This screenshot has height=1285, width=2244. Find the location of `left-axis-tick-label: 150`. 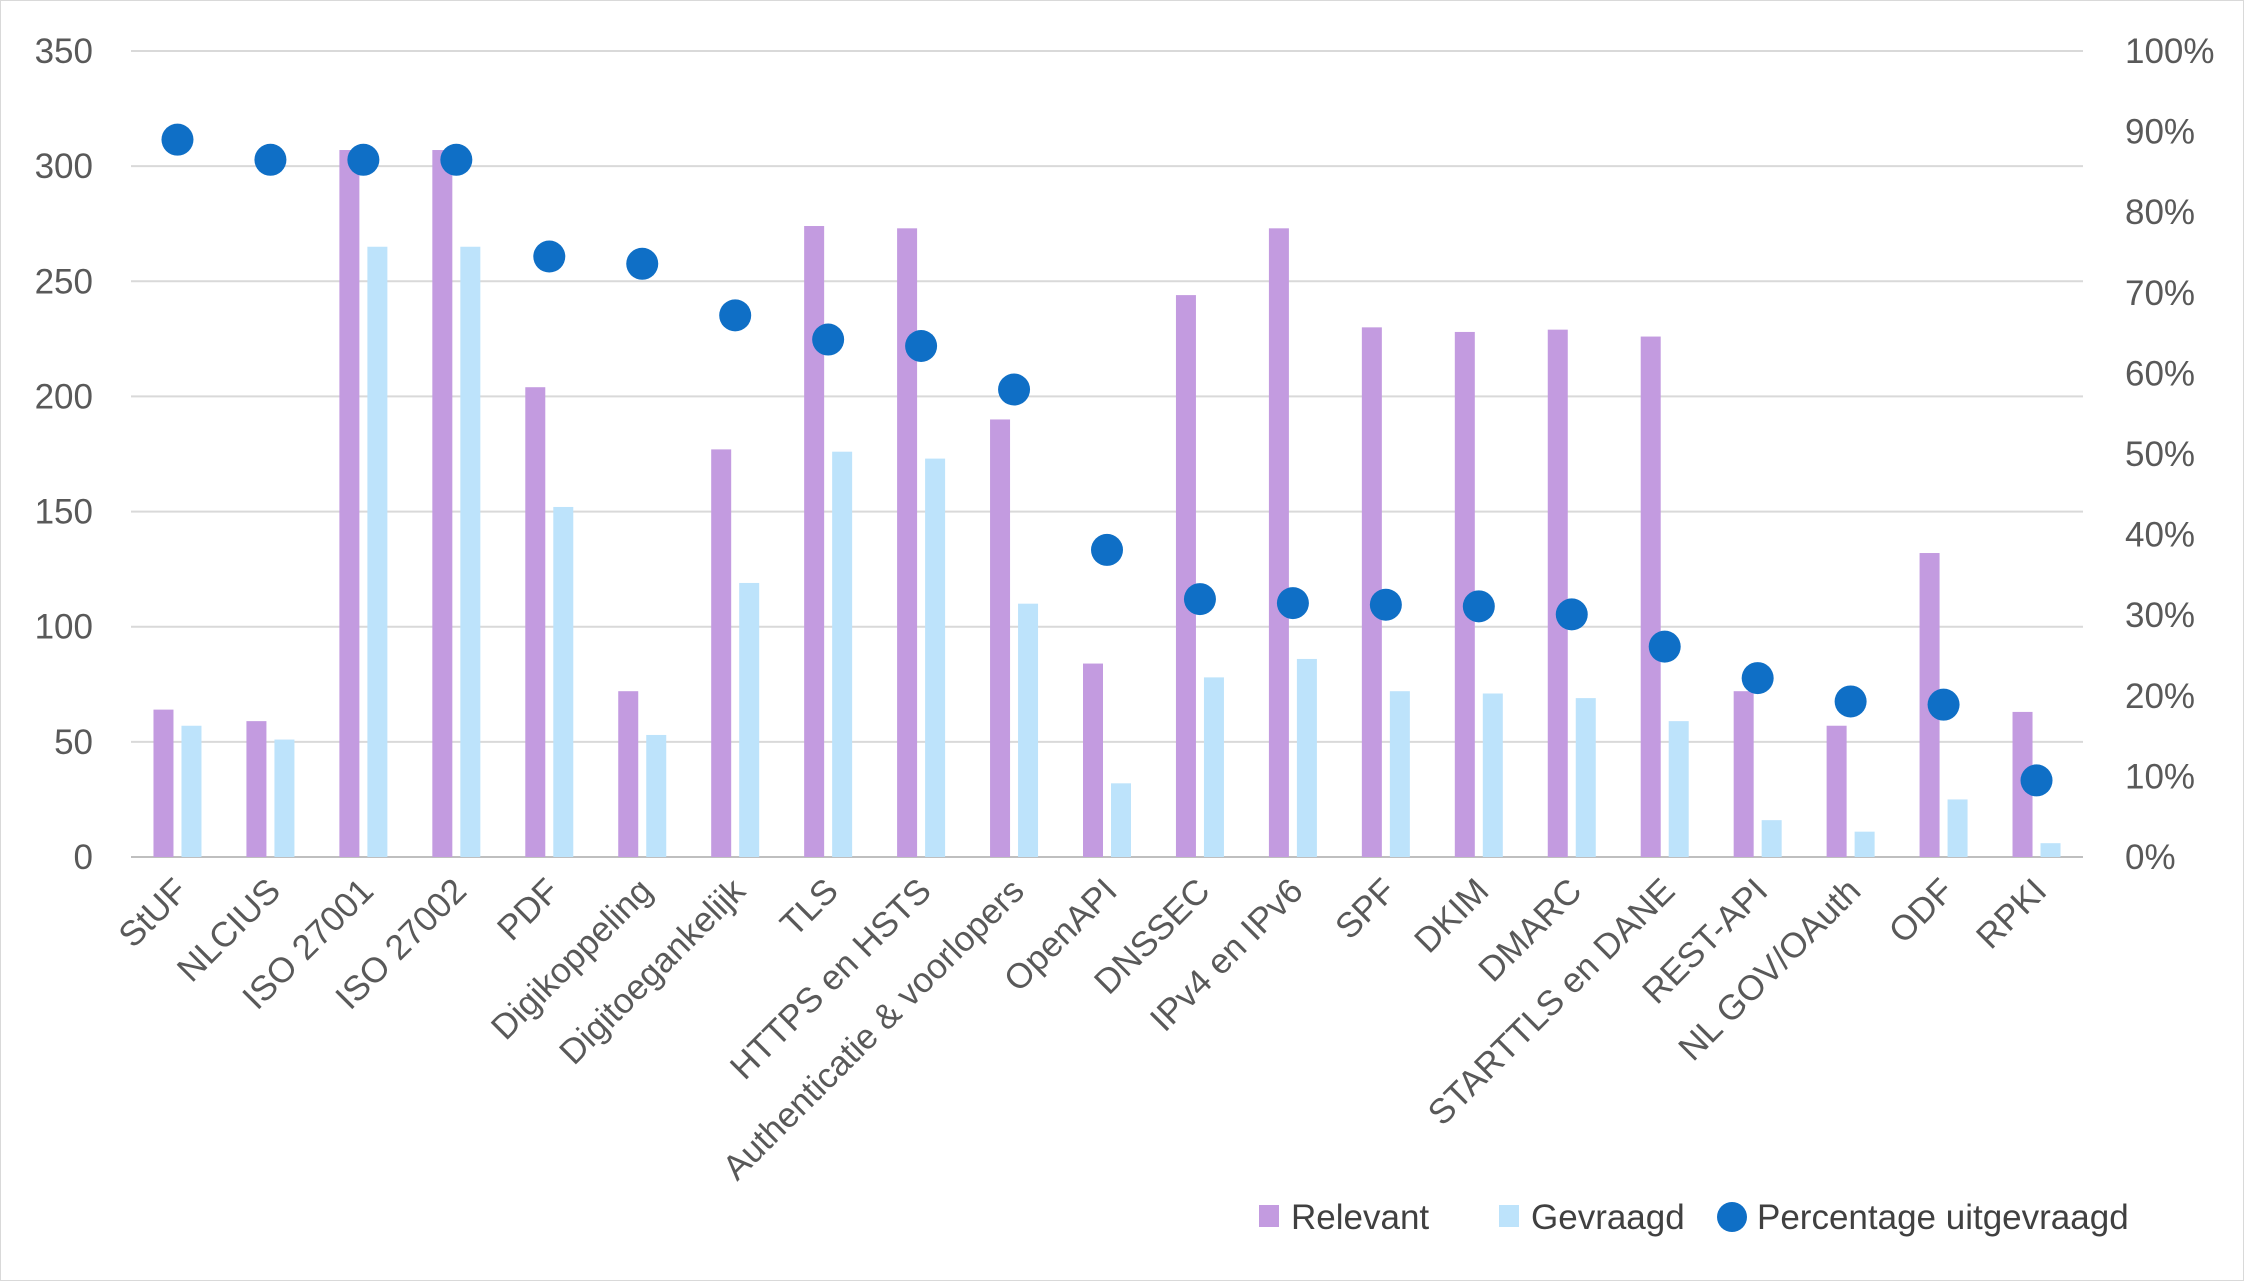

left-axis-tick-label: 150 is located at coordinates (64, 512).